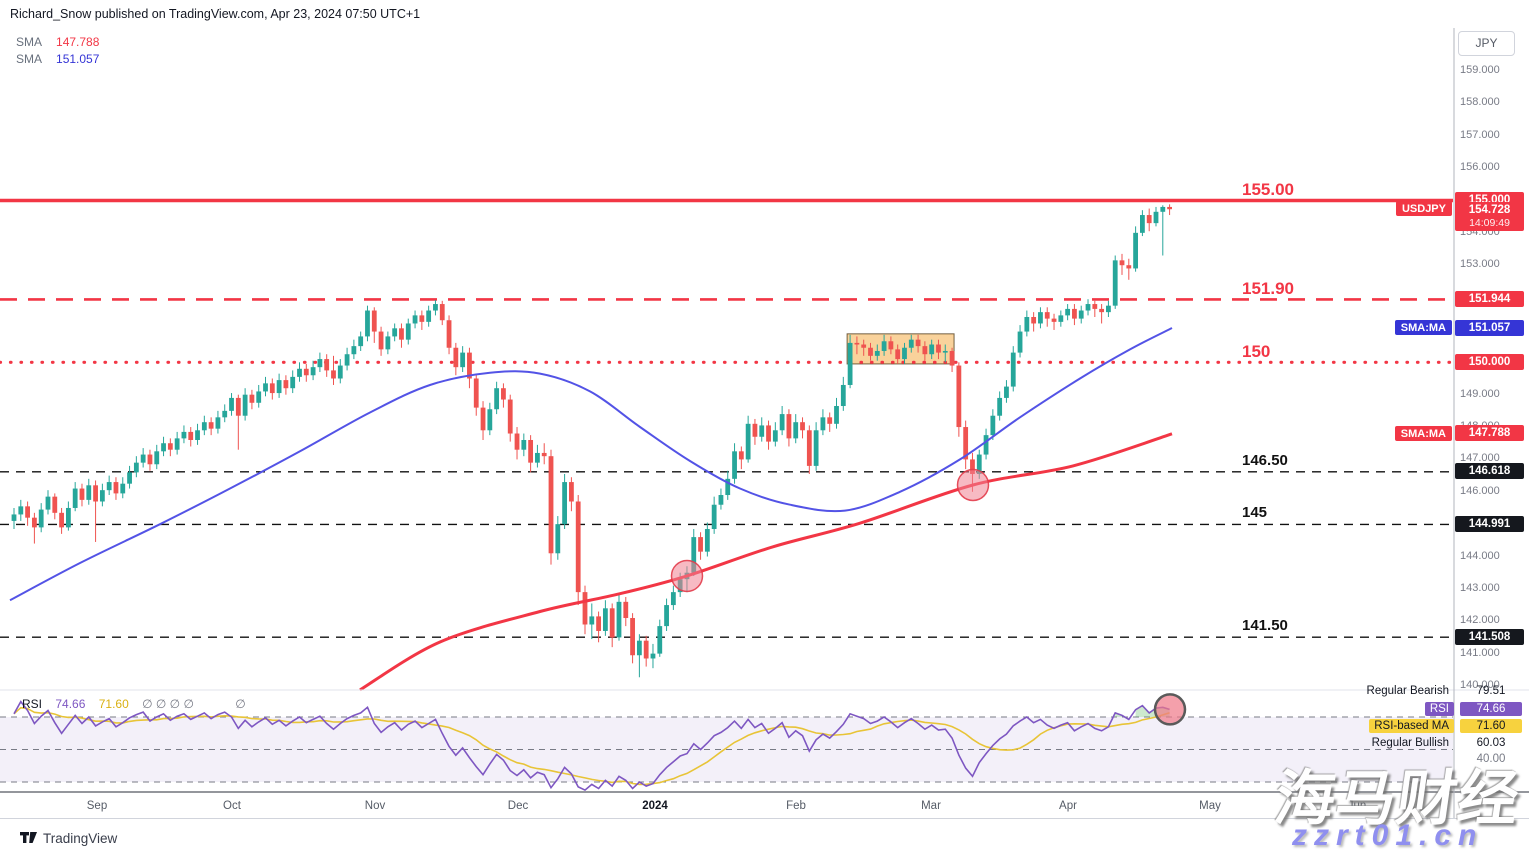 The image size is (1529, 857). Describe the element at coordinates (1256, 351) in the screenshot. I see `level-label-150: 150` at that location.